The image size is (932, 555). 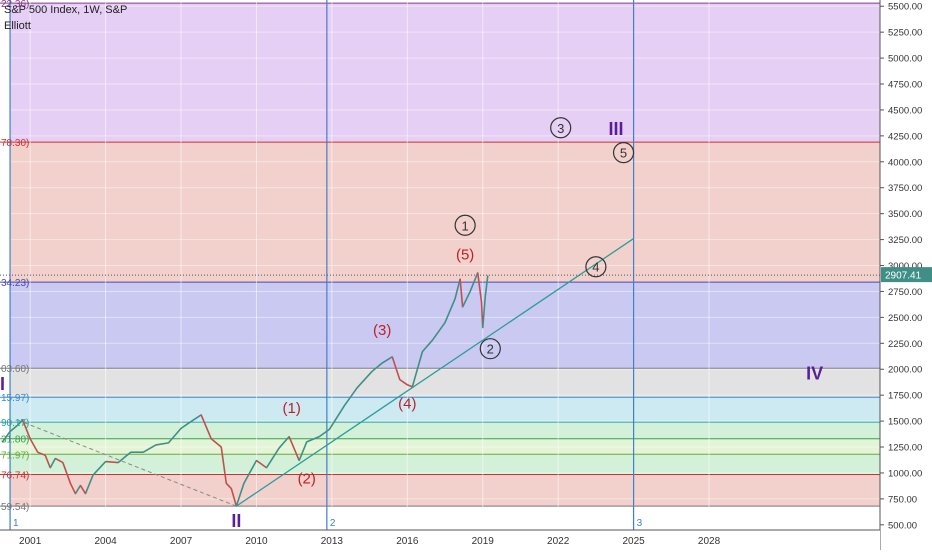 What do you see at coordinates (15, 5) in the screenshot?
I see `fib-label-0: 22.36)` at bounding box center [15, 5].